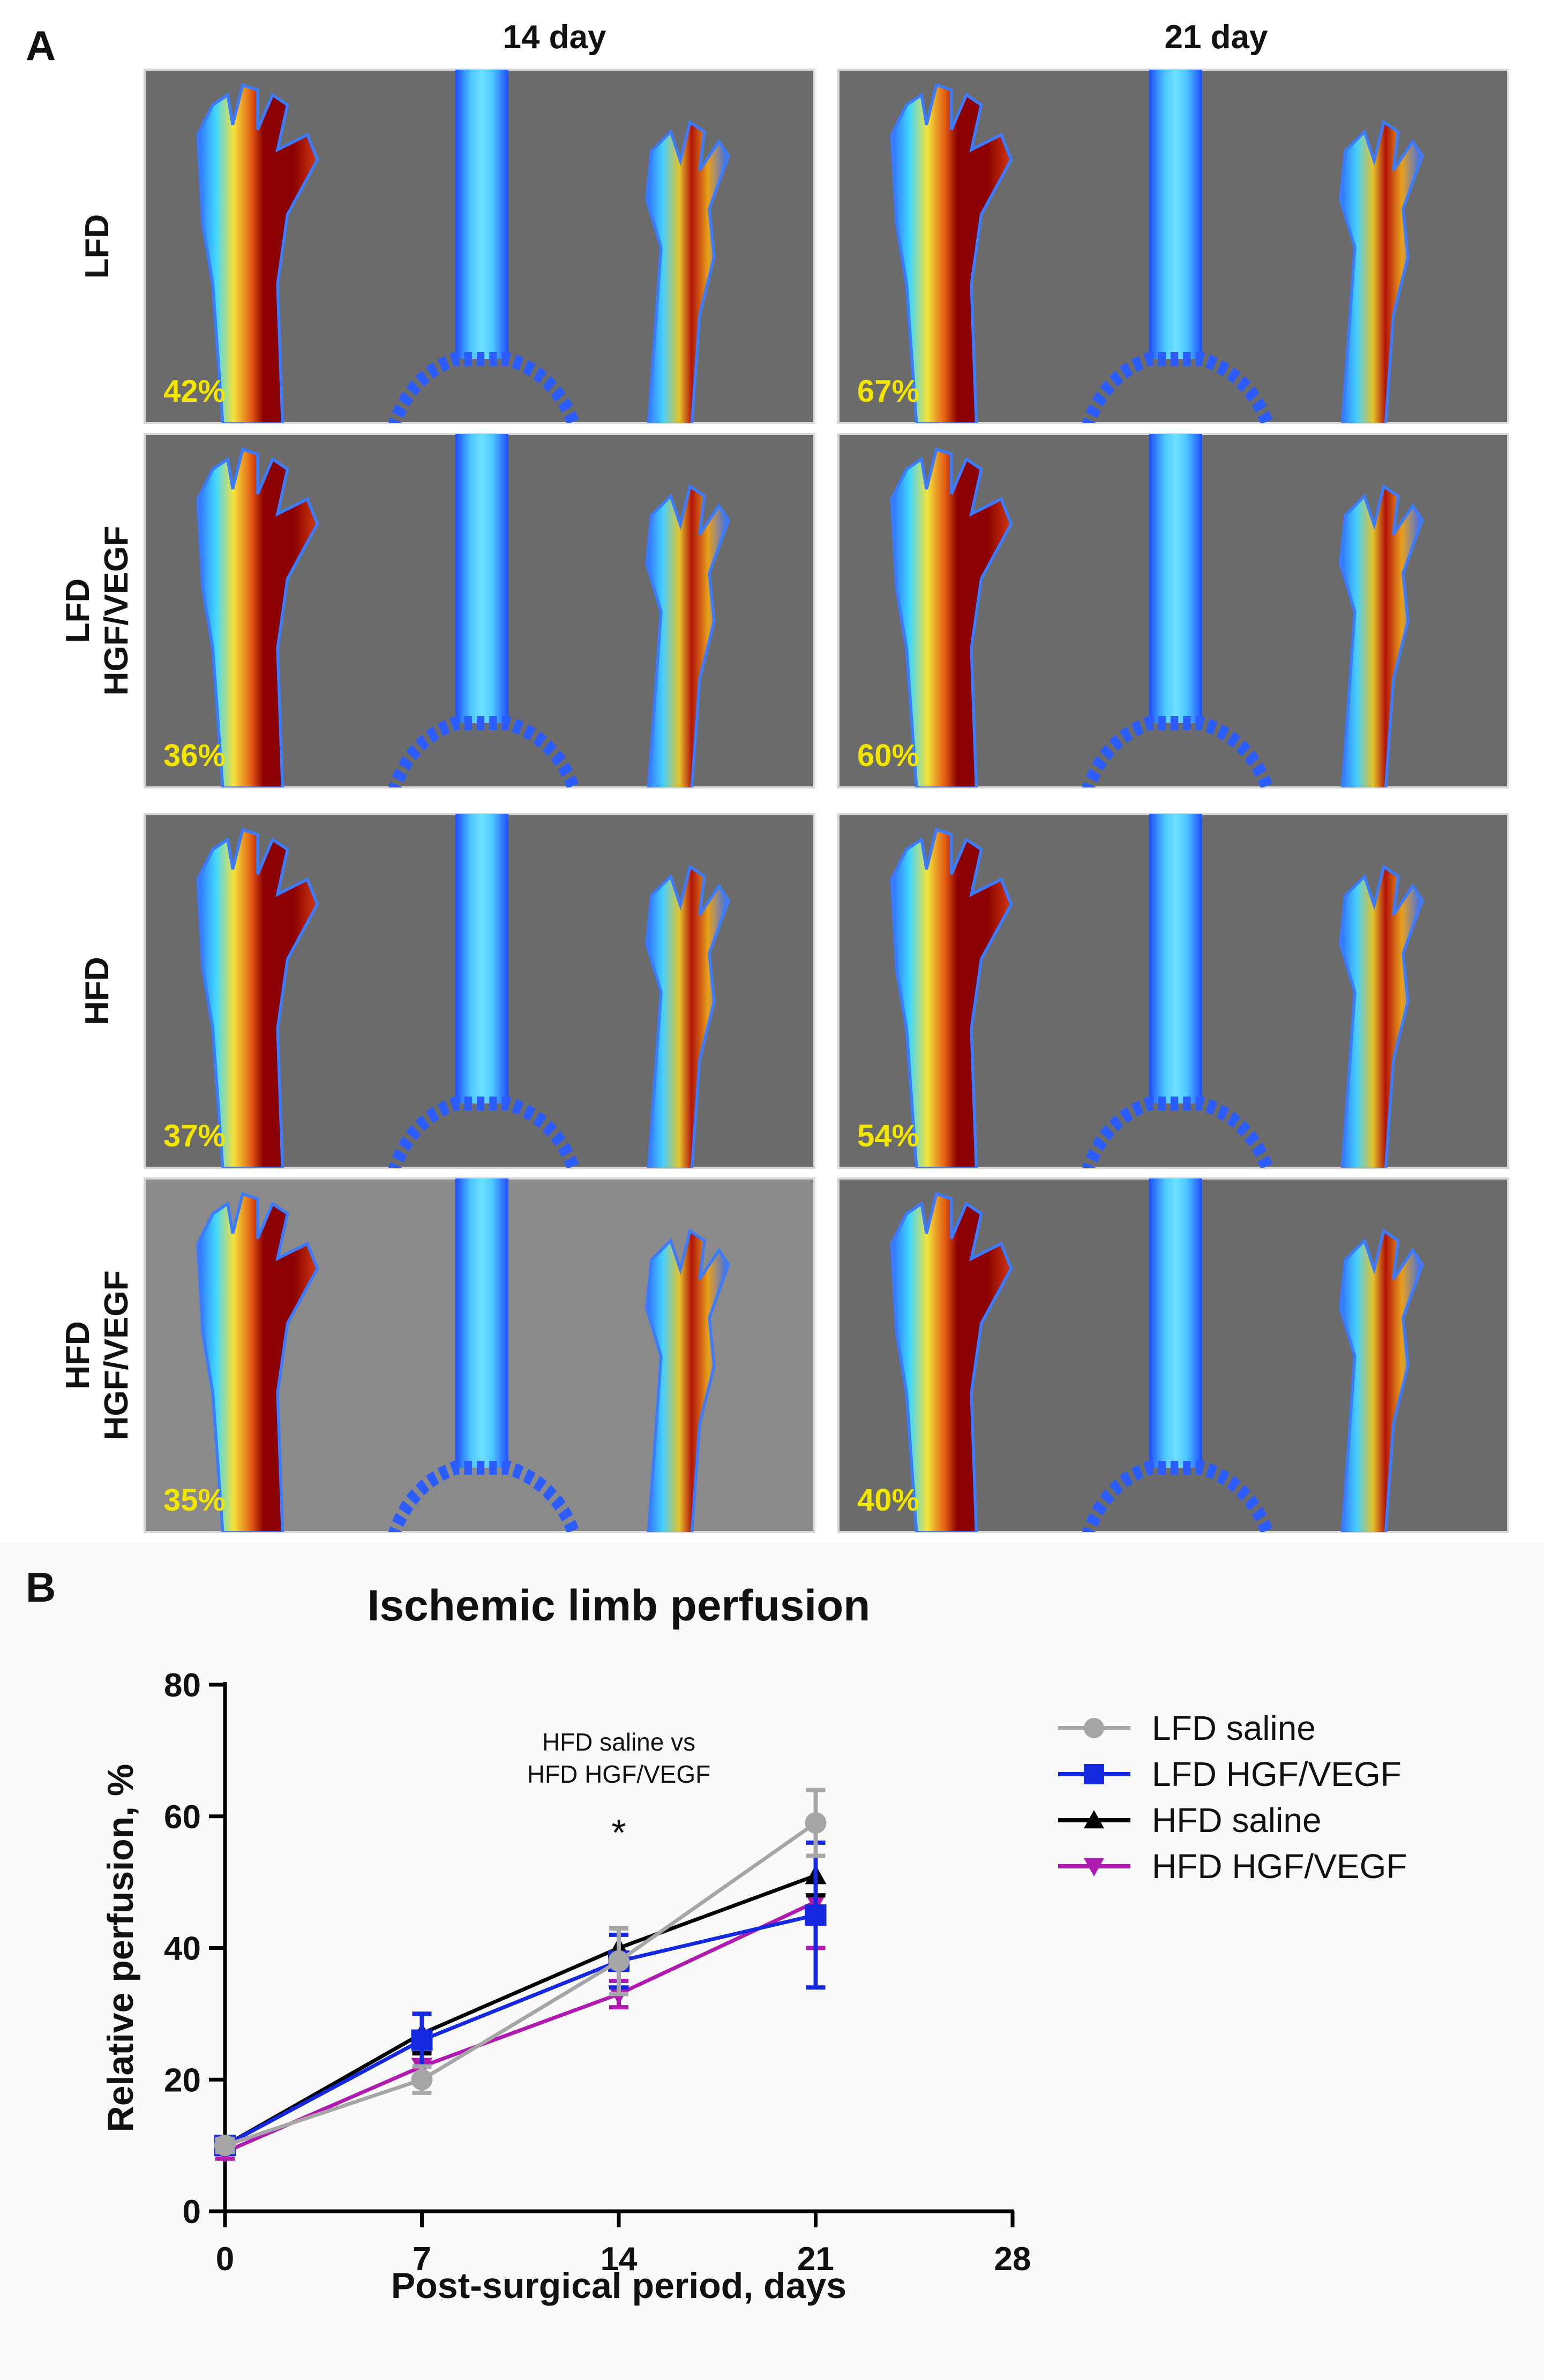  Describe the element at coordinates (41, 1587) in the screenshot. I see `panel-b-label: B` at that location.